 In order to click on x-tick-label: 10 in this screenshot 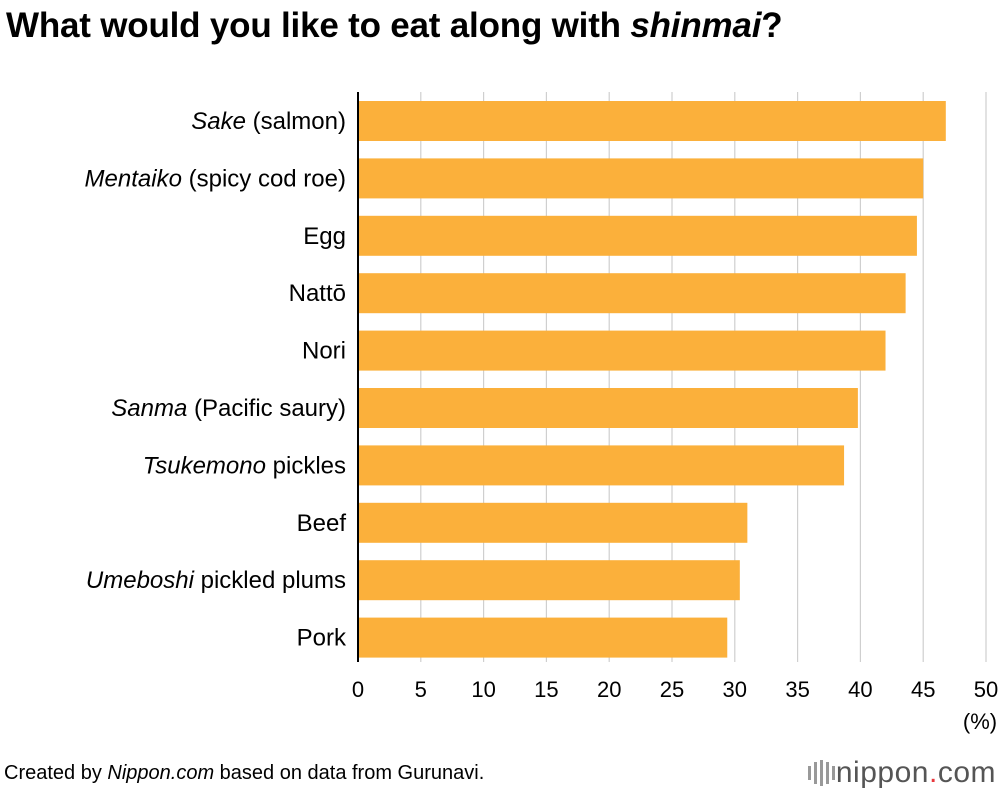, I will do `click(483, 689)`.